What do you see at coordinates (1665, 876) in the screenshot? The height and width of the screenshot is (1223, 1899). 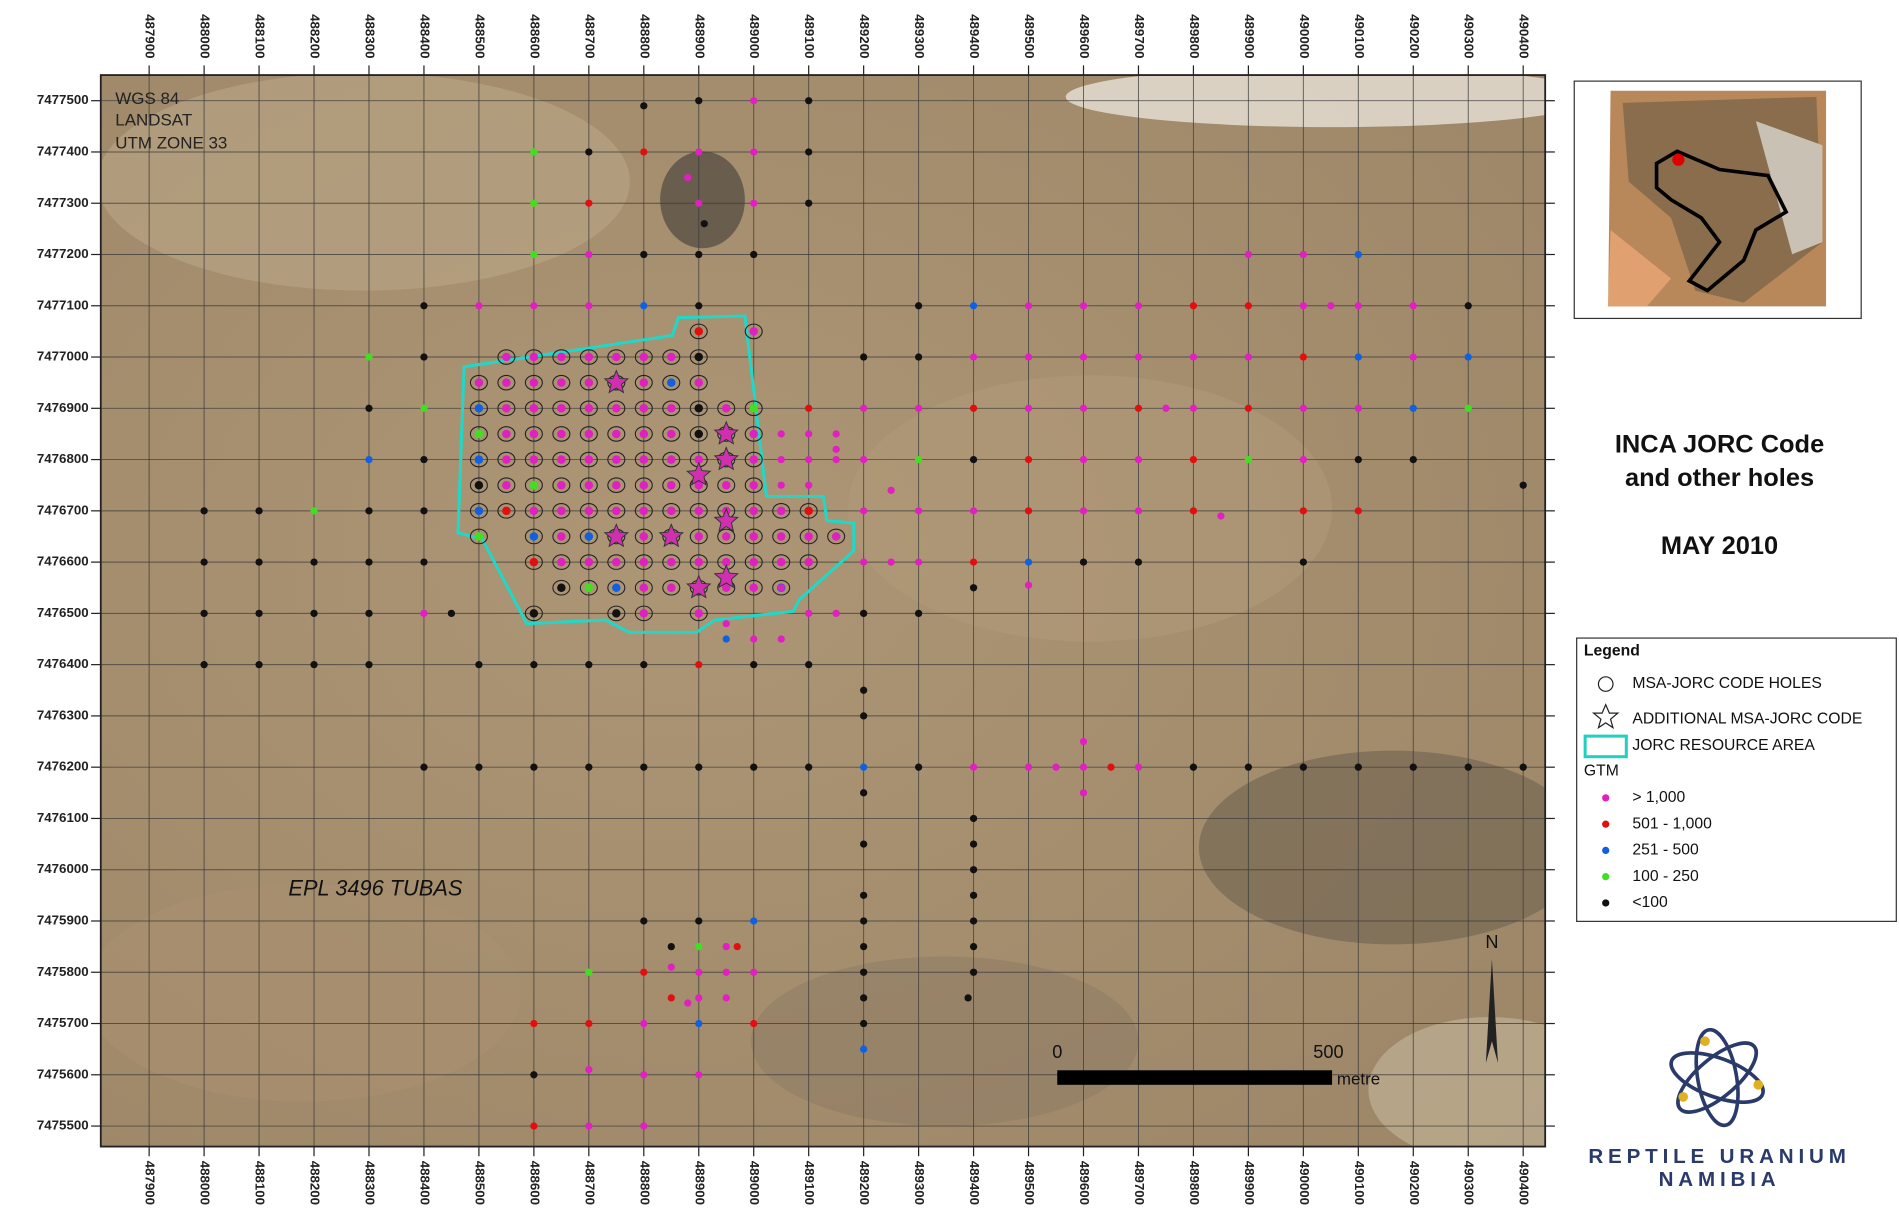 I see `legend-label: 100 - 250` at bounding box center [1665, 876].